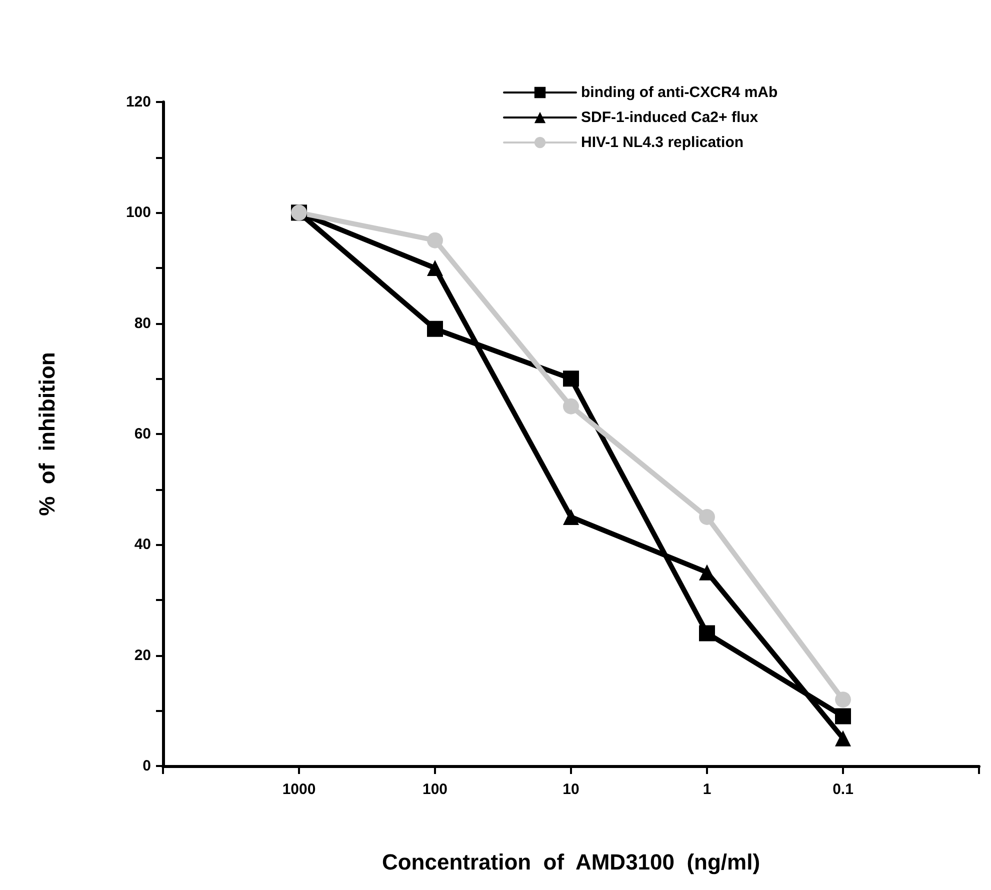 This screenshot has height=890, width=991. I want to click on x-tick-label: 0.1, so click(843, 789).